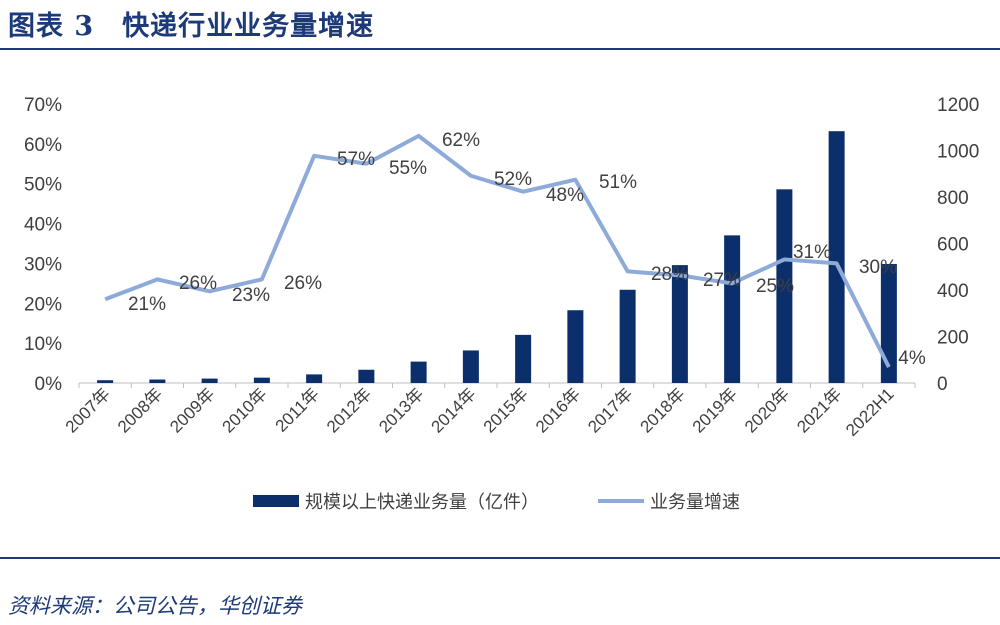 Image resolution: width=1000 pixels, height=625 pixels. Describe the element at coordinates (88, 410) in the screenshot. I see `category-label: 2007年` at that location.